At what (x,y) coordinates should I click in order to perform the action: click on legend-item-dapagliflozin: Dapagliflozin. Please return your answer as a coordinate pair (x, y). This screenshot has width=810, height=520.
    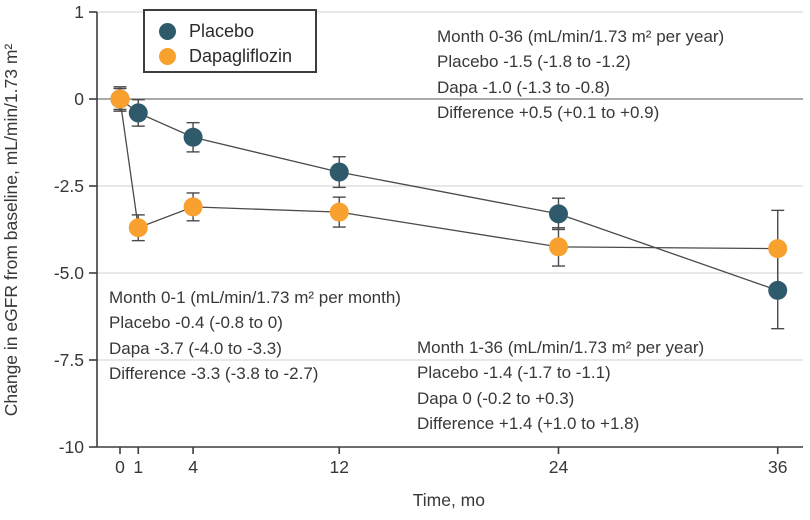
    Looking at the image, I should click on (237, 56).